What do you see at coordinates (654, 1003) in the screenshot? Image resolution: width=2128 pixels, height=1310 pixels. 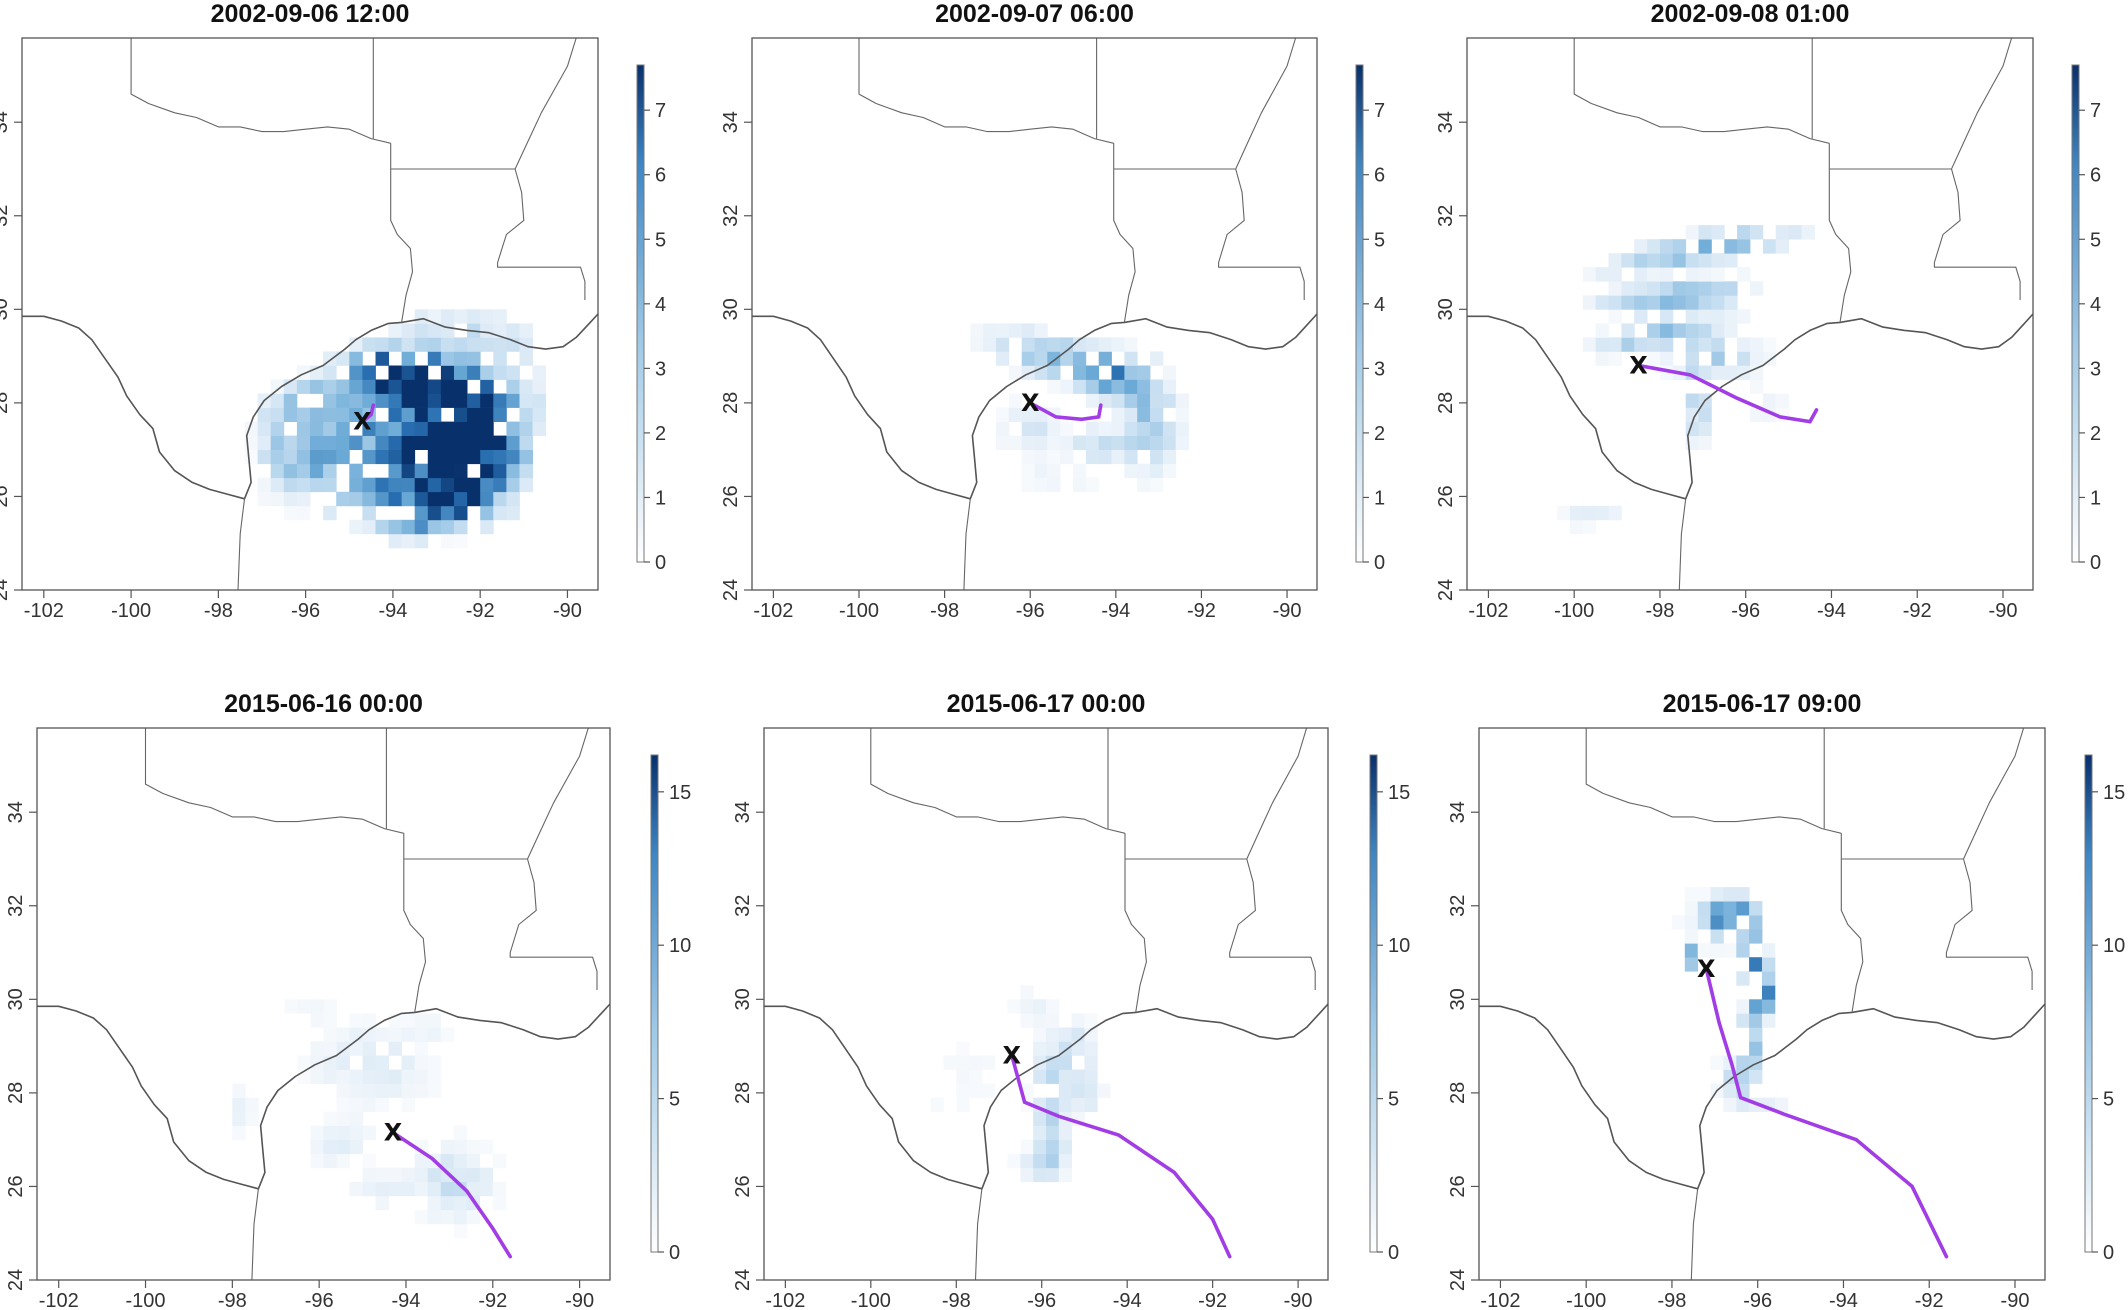 I see `colorbar-gradient` at bounding box center [654, 1003].